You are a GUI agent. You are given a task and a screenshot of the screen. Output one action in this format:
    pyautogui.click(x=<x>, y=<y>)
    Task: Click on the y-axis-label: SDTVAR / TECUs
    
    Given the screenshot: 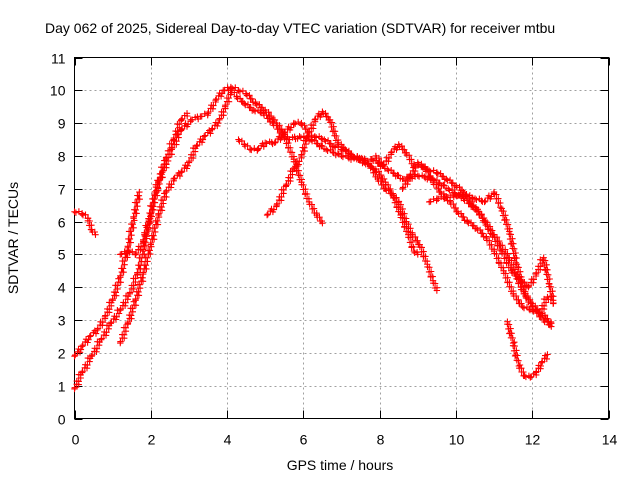 What is the action you would take?
    pyautogui.click(x=13, y=238)
    